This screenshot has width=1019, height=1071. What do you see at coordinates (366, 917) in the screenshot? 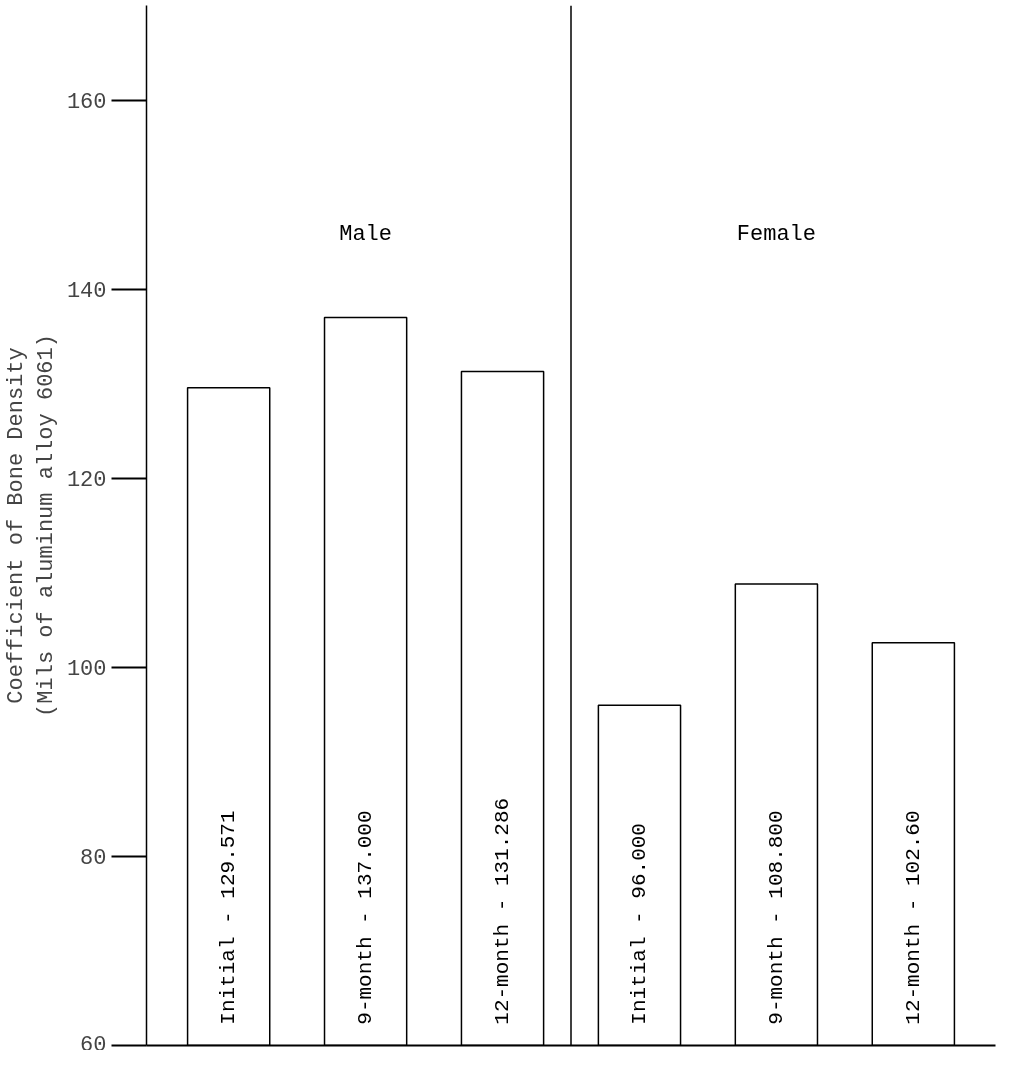
I see `category-label: 9-month - 137.000` at bounding box center [366, 917].